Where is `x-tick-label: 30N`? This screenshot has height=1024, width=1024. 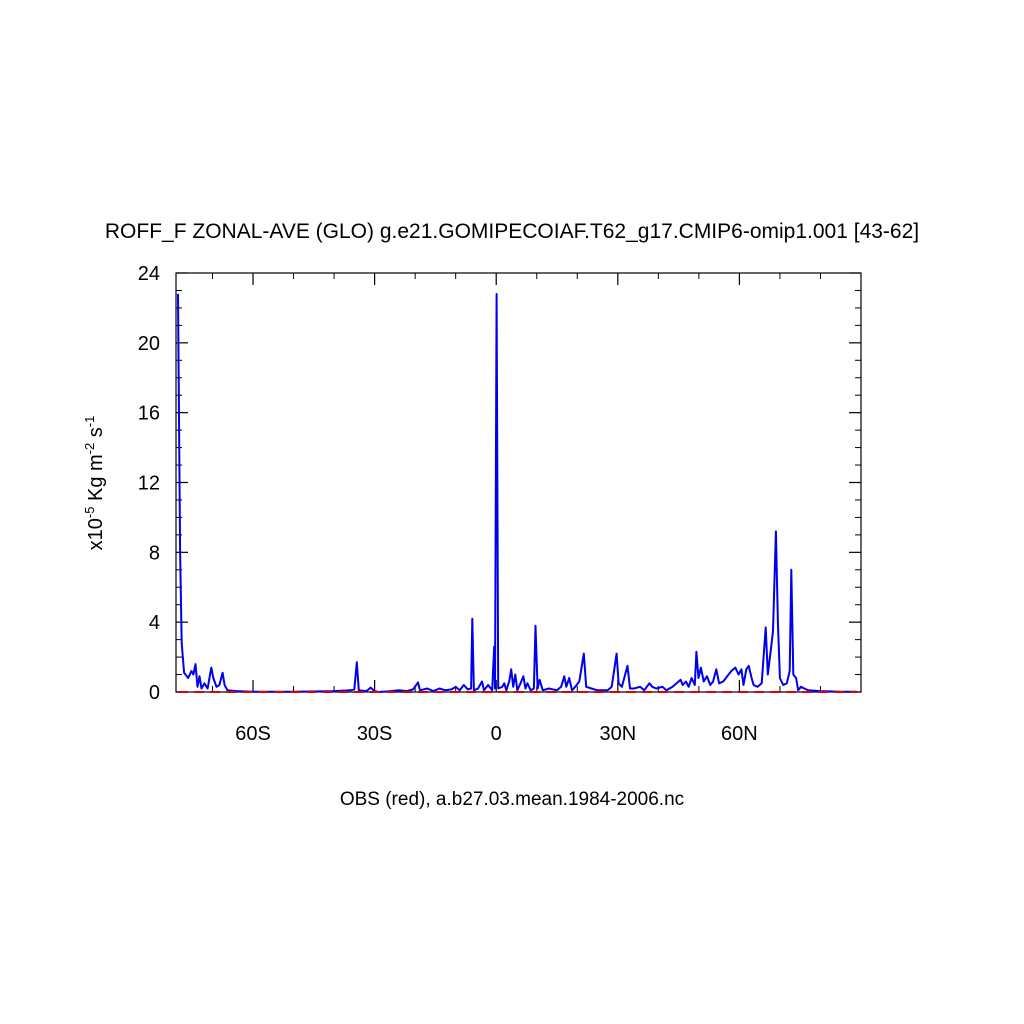
x-tick-label: 30N is located at coordinates (617, 734).